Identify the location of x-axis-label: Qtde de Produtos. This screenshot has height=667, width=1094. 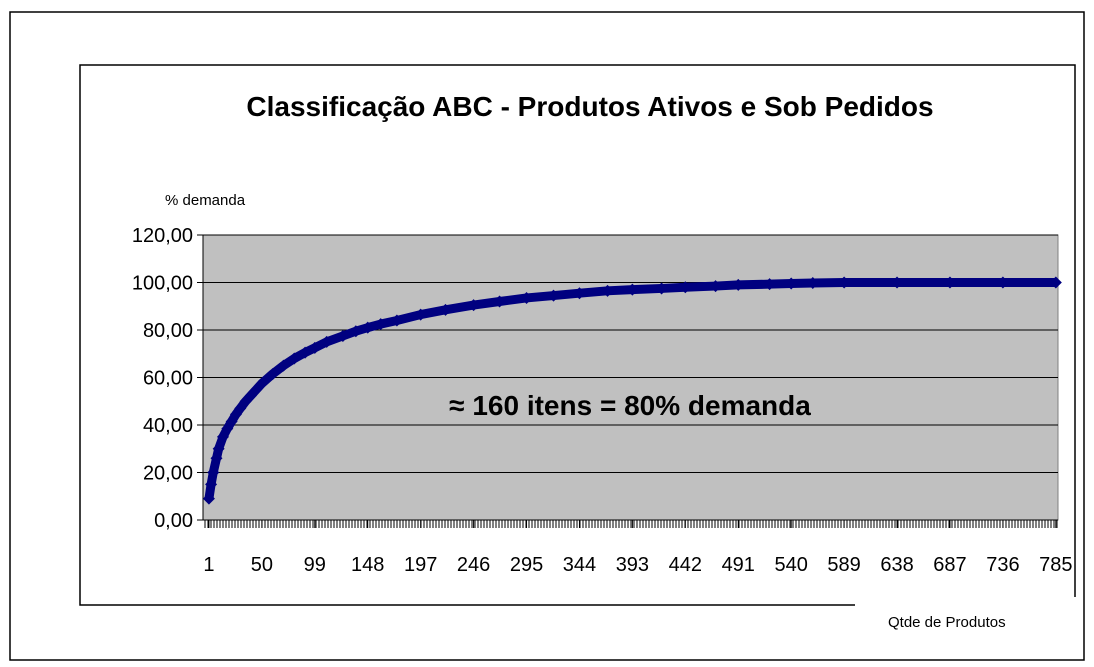
(947, 622).